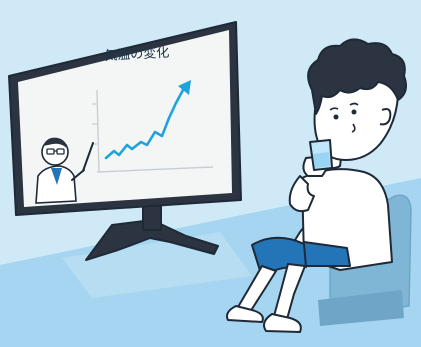 The height and width of the screenshot is (347, 421). What do you see at coordinates (98, 131) in the screenshot?
I see `chart-y-axis` at bounding box center [98, 131].